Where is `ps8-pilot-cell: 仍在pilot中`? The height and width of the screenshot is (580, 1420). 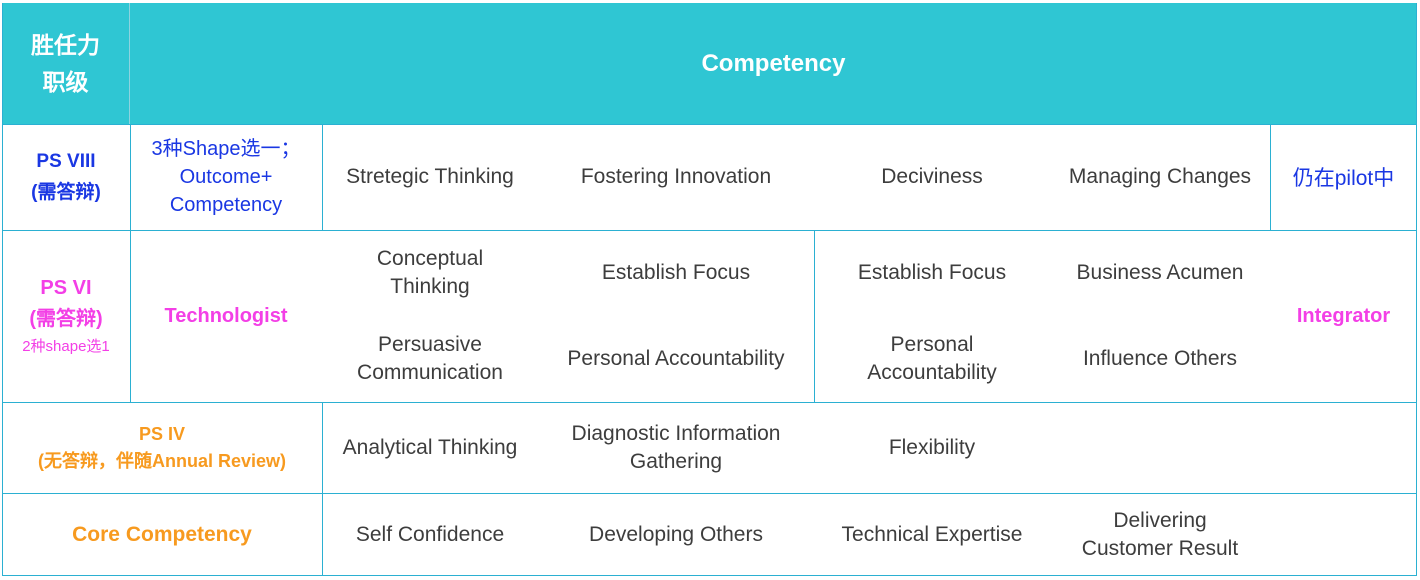 ps8-pilot-cell: 仍在pilot中 is located at coordinates (1343, 177).